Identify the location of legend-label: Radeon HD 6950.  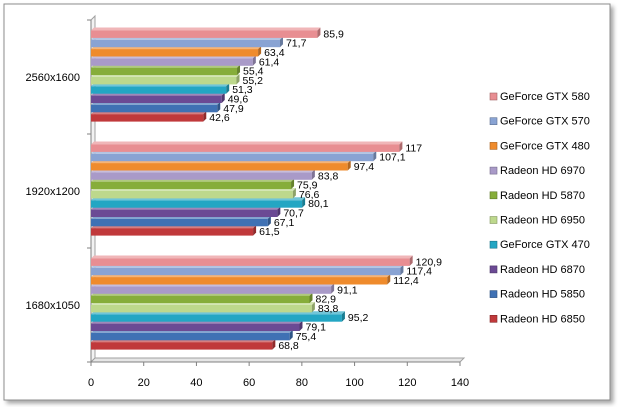
(542, 221).